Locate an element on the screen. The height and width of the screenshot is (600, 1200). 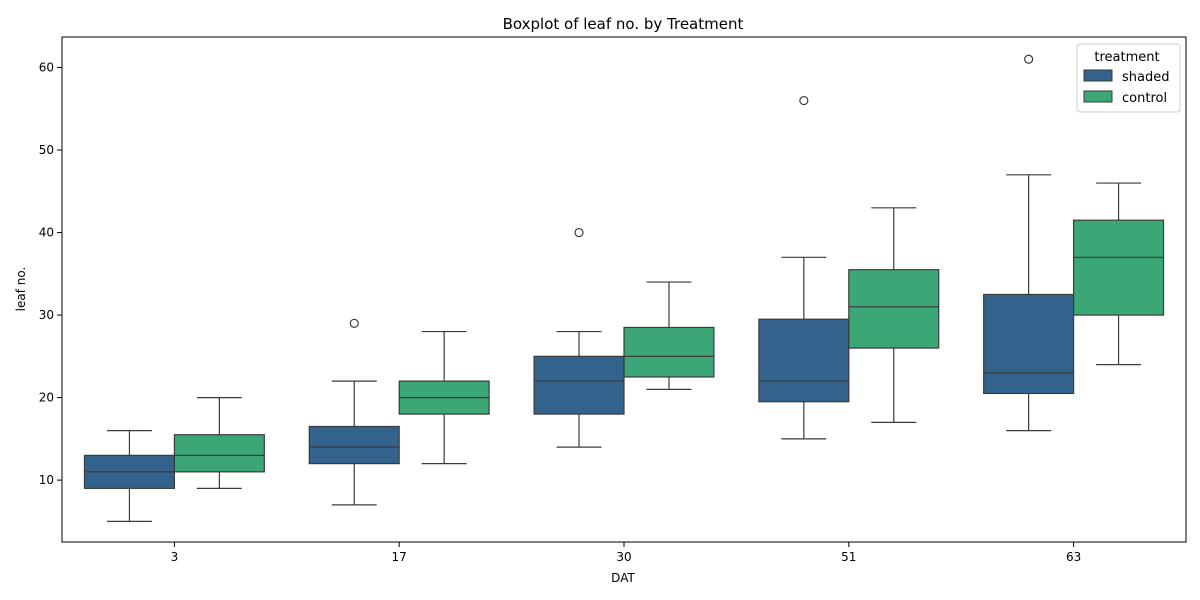
y-tick-label: 20 is located at coordinates (46, 398).